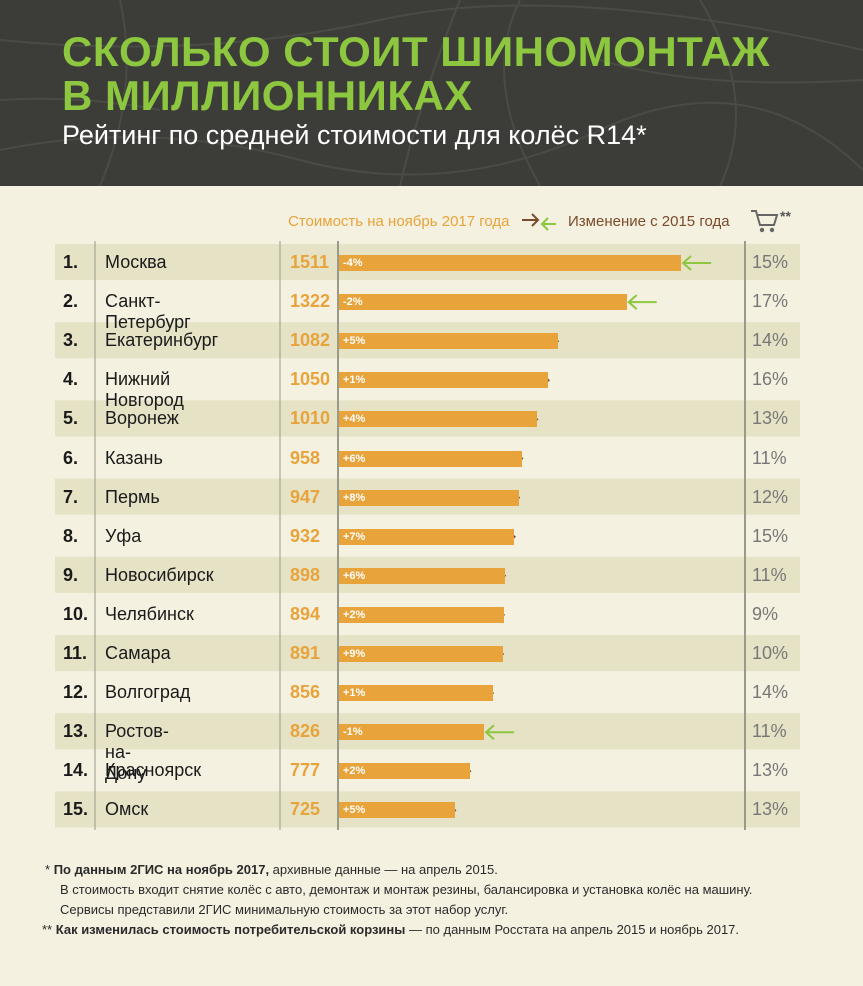 This screenshot has height=986, width=863. What do you see at coordinates (134, 457) in the screenshot?
I see `row-city: Казань` at bounding box center [134, 457].